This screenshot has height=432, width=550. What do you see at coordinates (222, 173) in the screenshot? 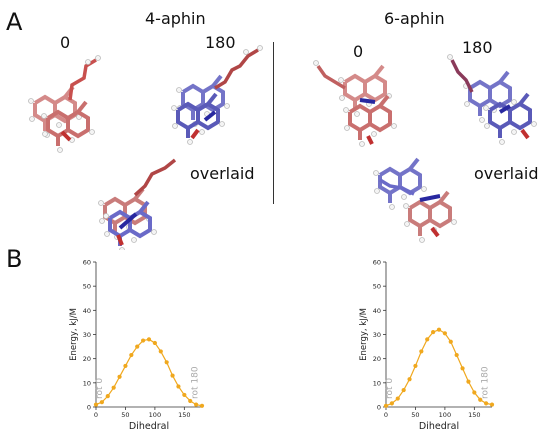
I see `label-4-aphin-overlaid: overlaid` at bounding box center [222, 173].